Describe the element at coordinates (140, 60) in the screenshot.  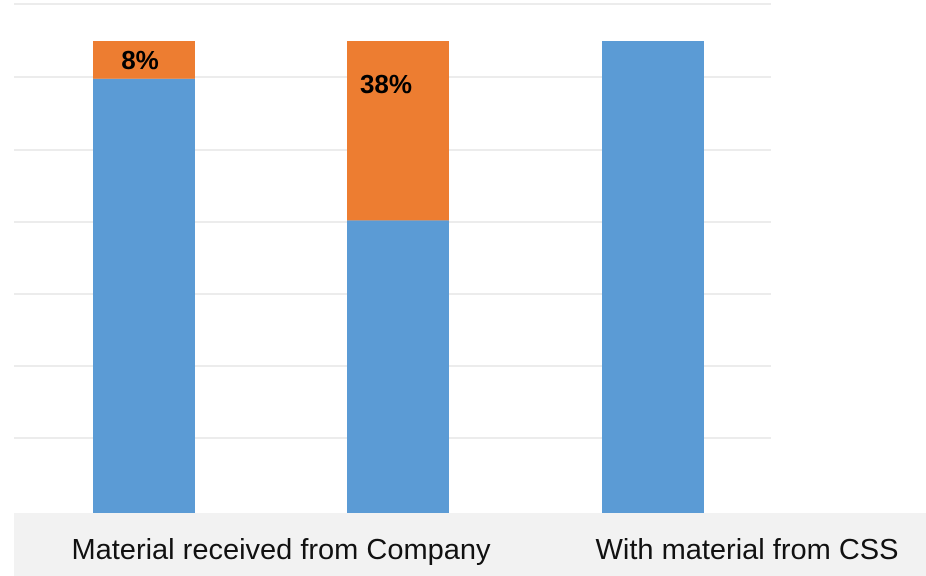
I see `data-label: 8%` at that location.